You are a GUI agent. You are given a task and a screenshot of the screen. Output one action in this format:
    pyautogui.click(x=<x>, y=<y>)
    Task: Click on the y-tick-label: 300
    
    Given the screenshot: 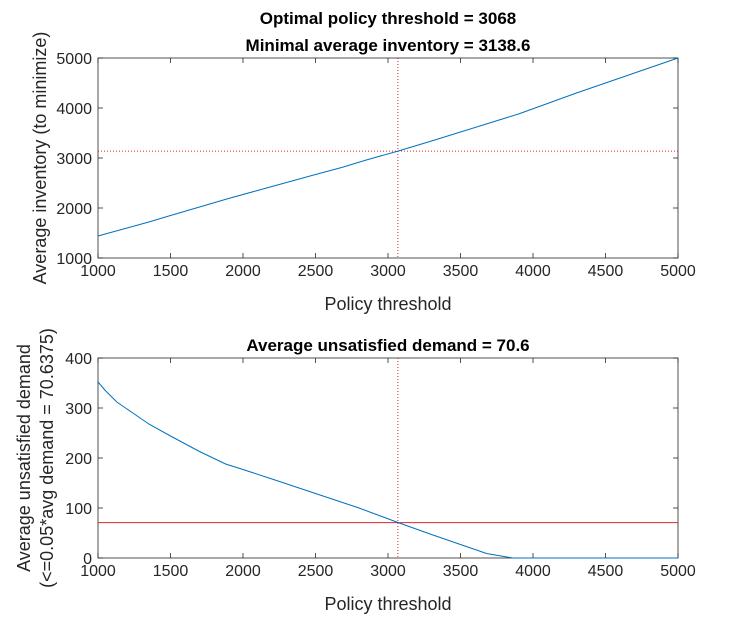 What is the action you would take?
    pyautogui.click(x=78, y=409)
    